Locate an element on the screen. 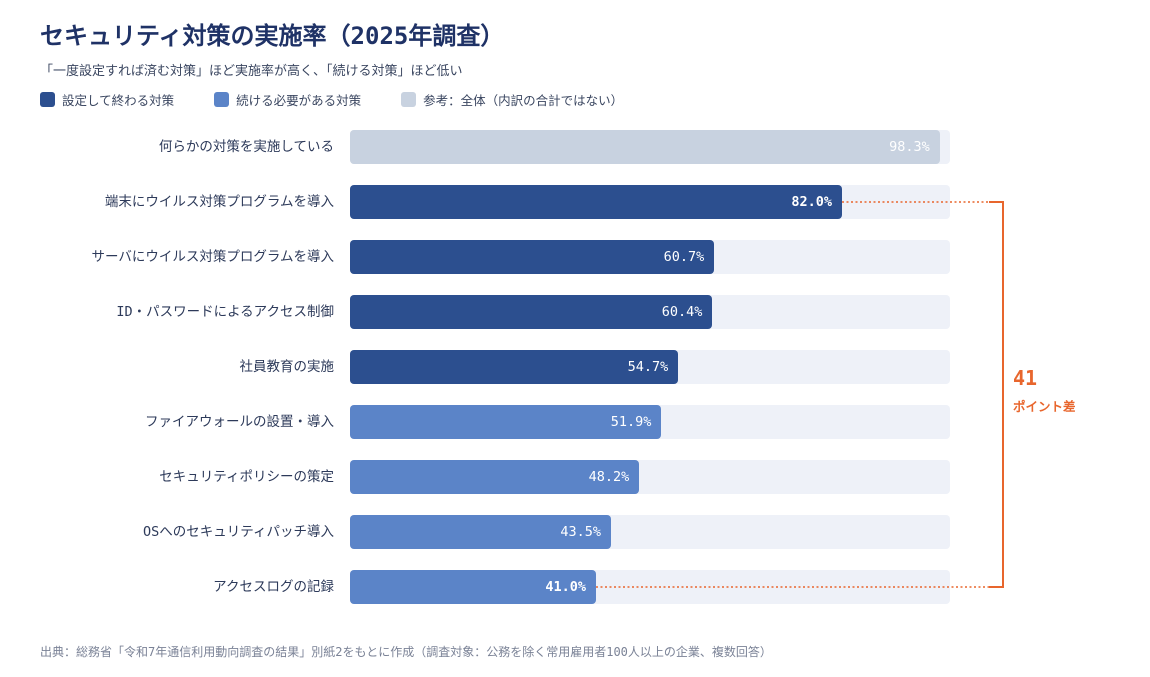  legend-swatch-ongoing is located at coordinates (222, 99).